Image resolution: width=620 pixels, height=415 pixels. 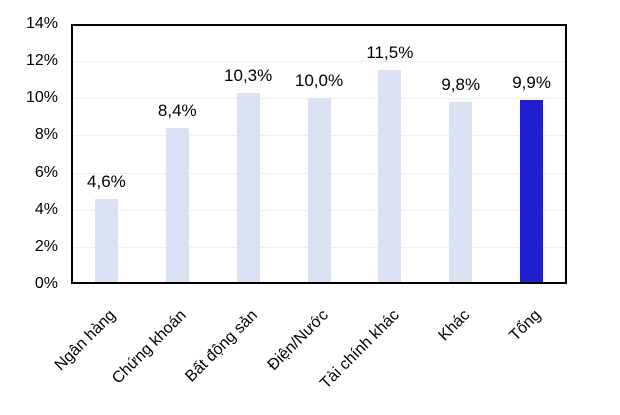 What do you see at coordinates (319, 81) in the screenshot?
I see `bar-value-label: 10,0%` at bounding box center [319, 81].